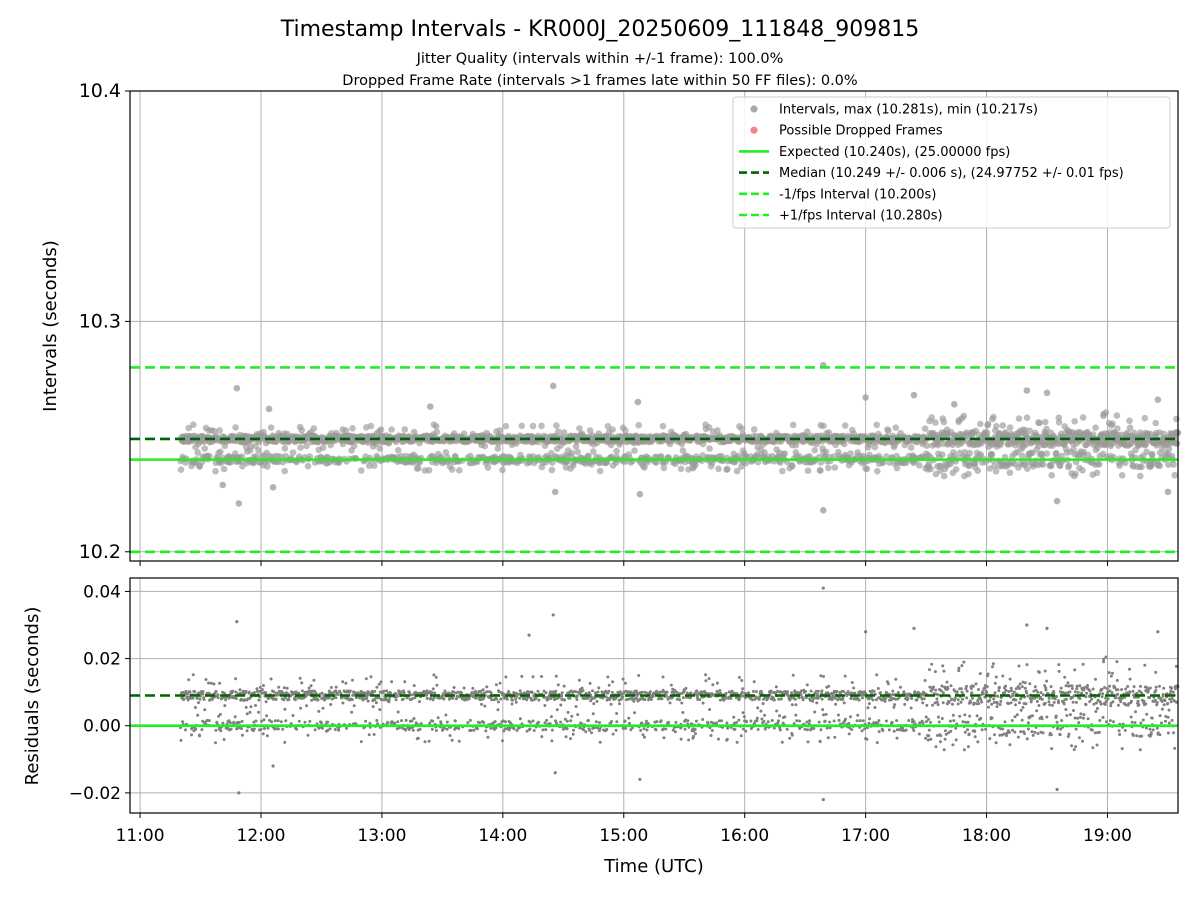 The width and height of the screenshot is (1200, 900). I want to click on legend-label: Expected (10.240s), (25.00000 fps), so click(894, 152).